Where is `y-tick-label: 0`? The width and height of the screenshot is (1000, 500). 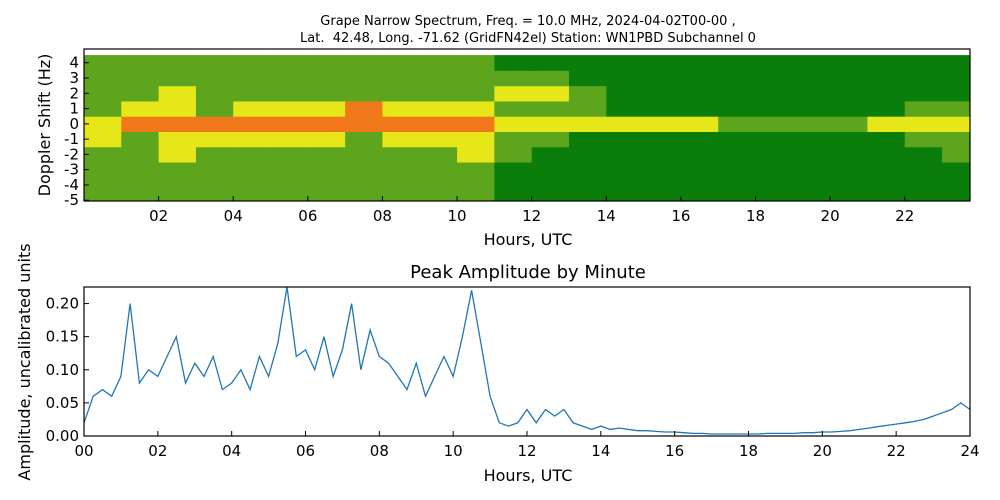 y-tick-label: 0 is located at coordinates (74, 124).